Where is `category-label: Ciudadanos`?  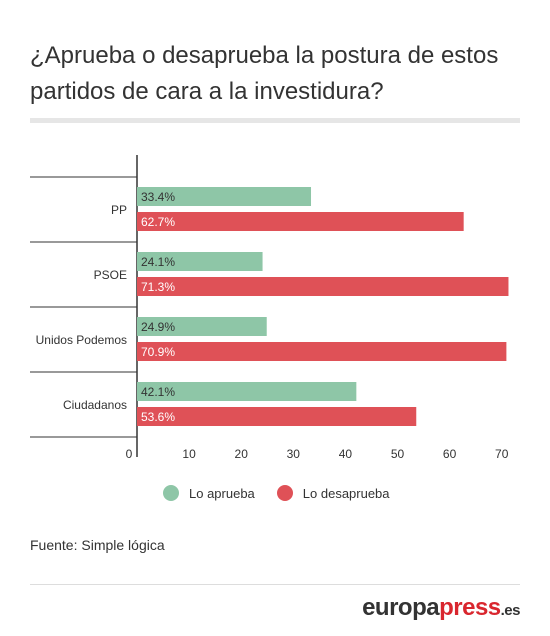
category-label: Ciudadanos is located at coordinates (95, 405).